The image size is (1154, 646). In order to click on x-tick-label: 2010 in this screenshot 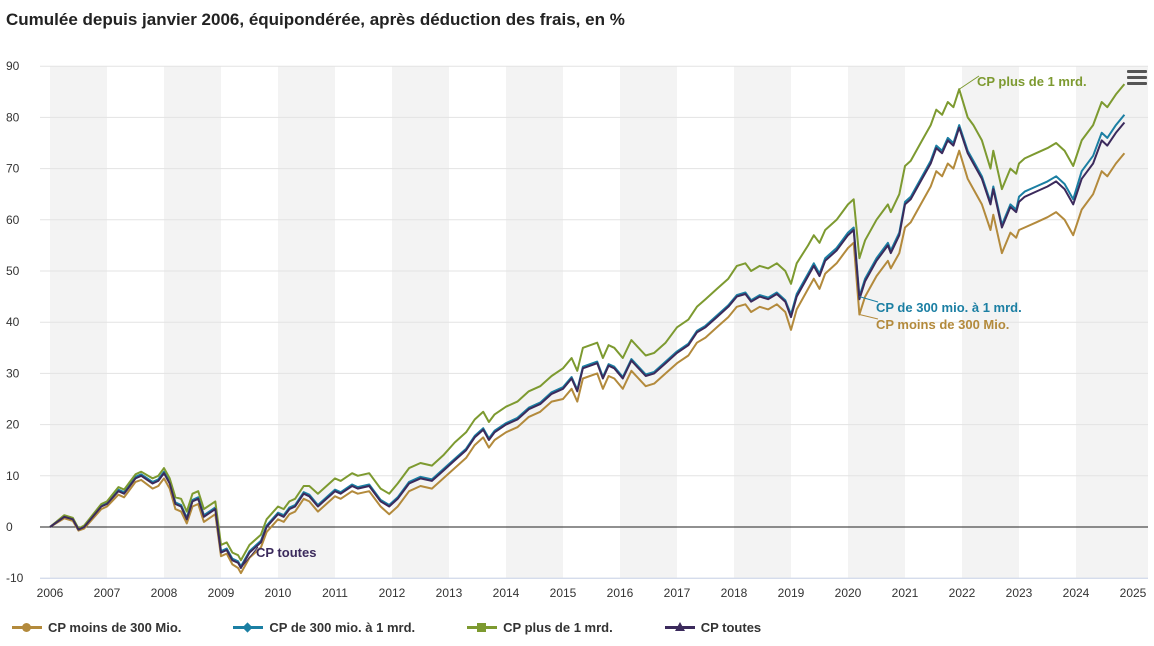, I will do `click(278, 593)`.